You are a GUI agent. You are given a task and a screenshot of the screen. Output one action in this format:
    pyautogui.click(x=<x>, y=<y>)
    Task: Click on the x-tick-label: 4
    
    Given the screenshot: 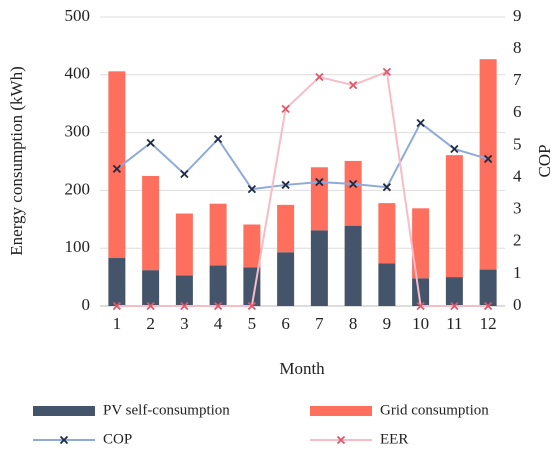 What is the action you would take?
    pyautogui.click(x=218, y=323)
    